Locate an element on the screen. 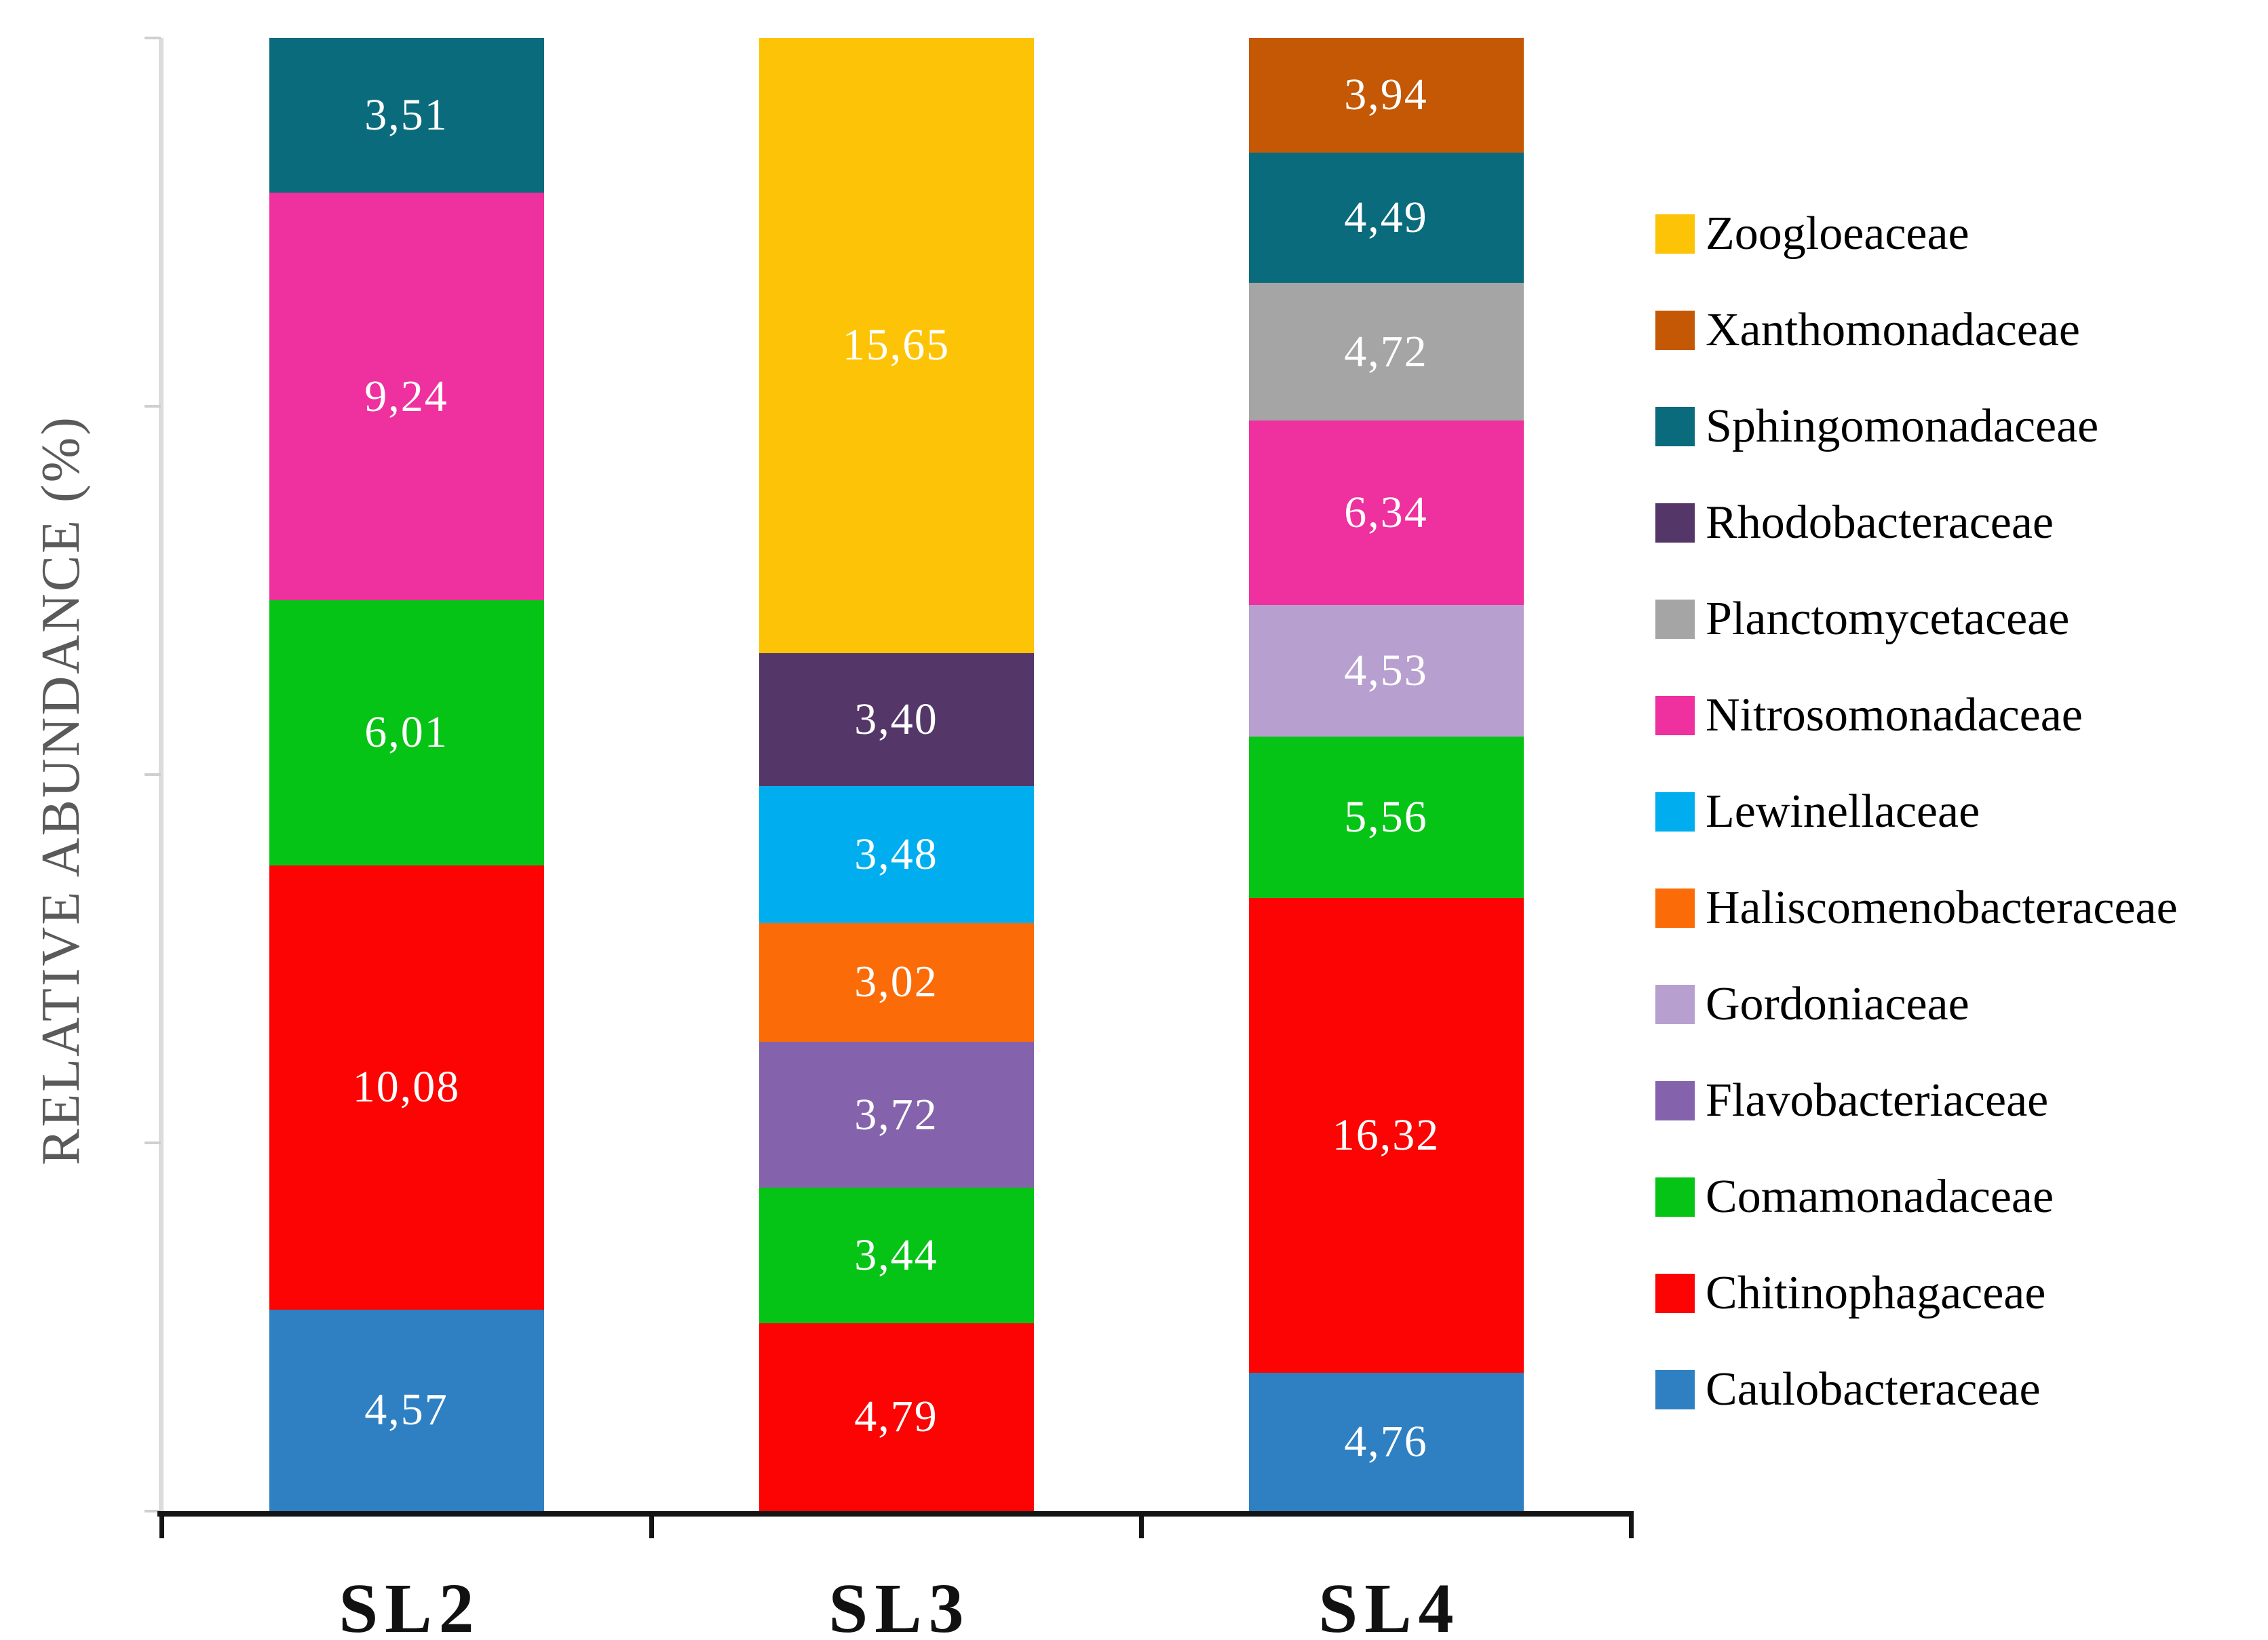  segment-value-label: 16,32 is located at coordinates (1386, 1135).